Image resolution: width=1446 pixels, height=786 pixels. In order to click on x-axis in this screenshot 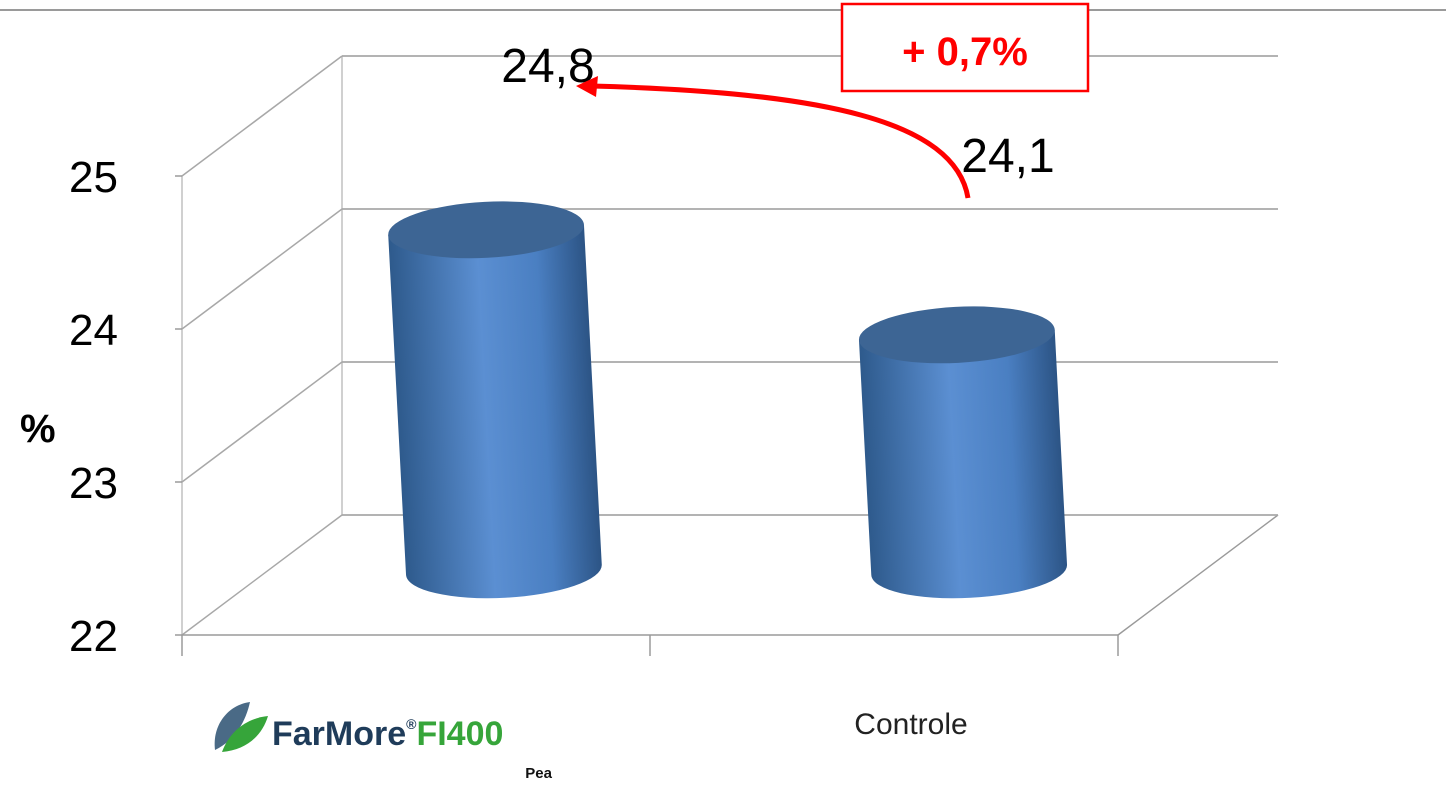, I will do `click(650, 645)`.